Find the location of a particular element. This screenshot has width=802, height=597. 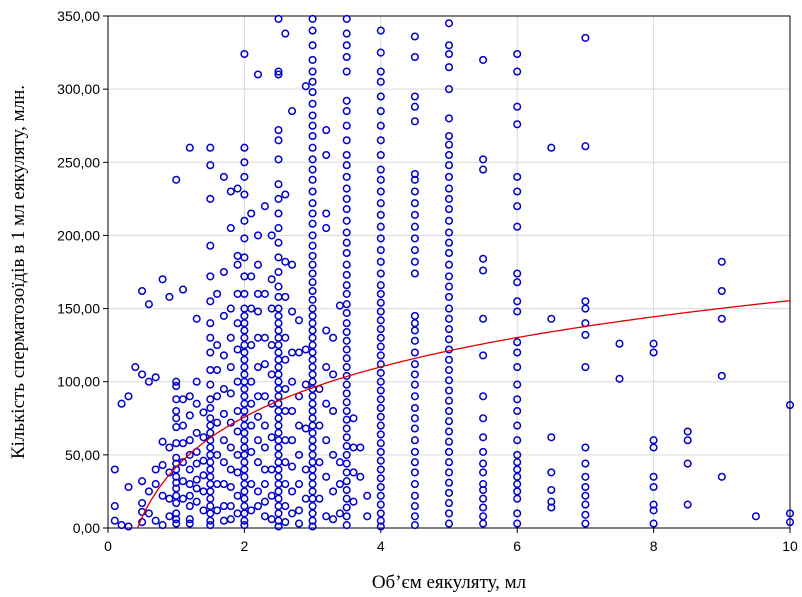

y-tick-label: 50,00 is located at coordinates (82, 455).